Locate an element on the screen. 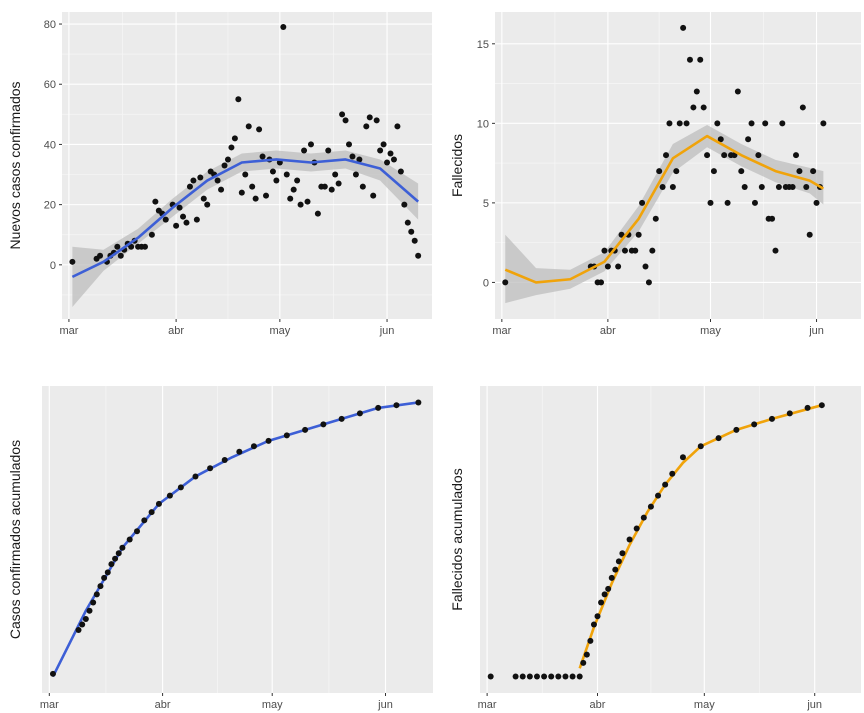  x-tick-label: jun is located at coordinates (385, 705).